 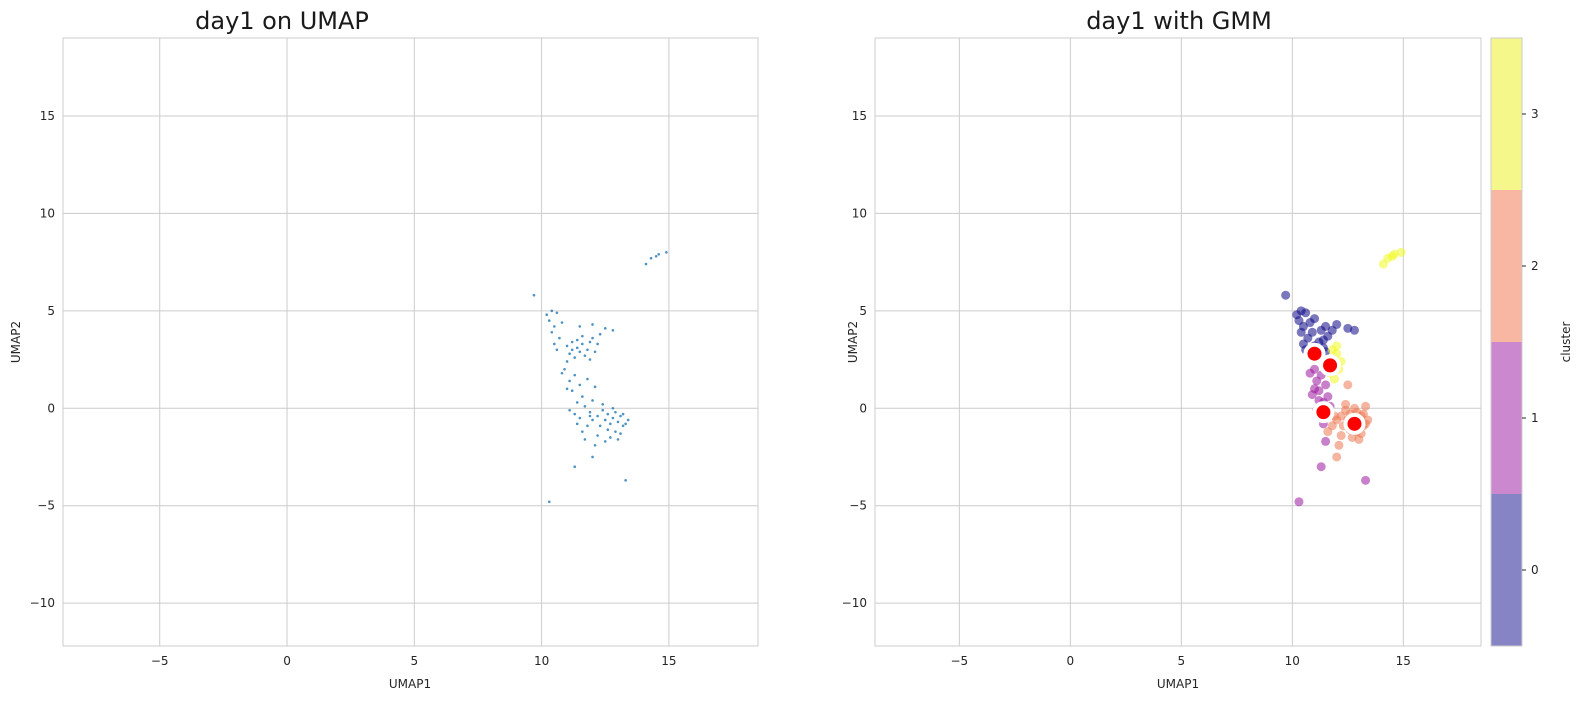 I want to click on x-tick-label: −5, so click(x=160, y=661).